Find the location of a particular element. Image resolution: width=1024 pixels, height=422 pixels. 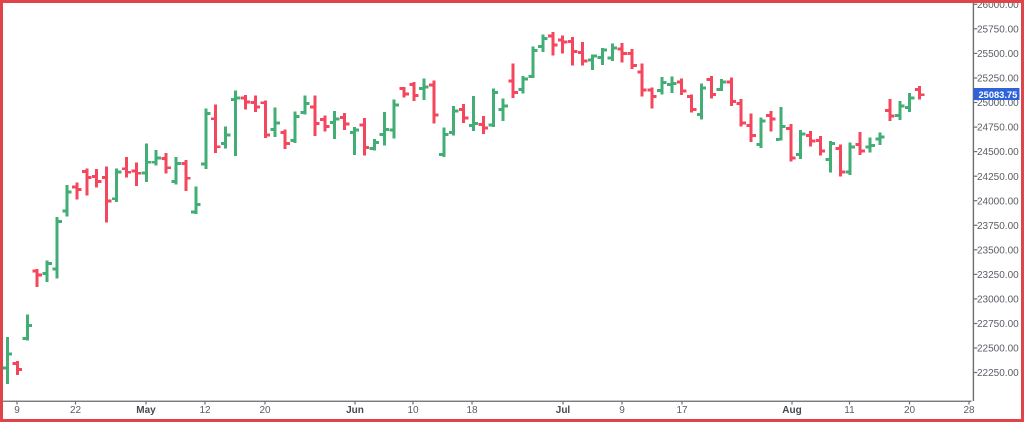

svg-text: 22 is located at coordinates (76, 410).